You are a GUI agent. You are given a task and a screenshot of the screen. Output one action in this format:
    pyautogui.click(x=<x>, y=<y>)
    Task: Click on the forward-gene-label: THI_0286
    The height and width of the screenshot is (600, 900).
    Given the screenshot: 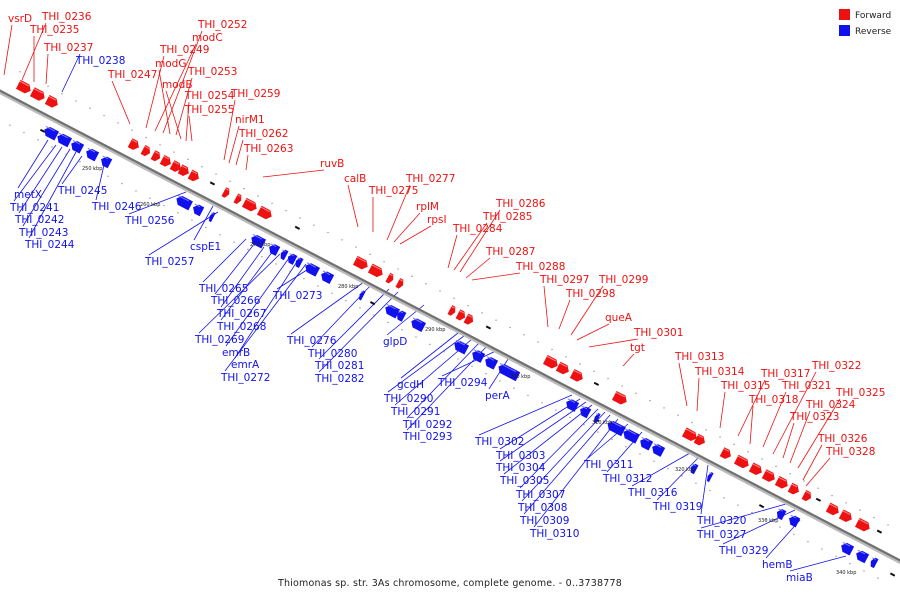 What is the action you would take?
    pyautogui.click(x=520, y=204)
    